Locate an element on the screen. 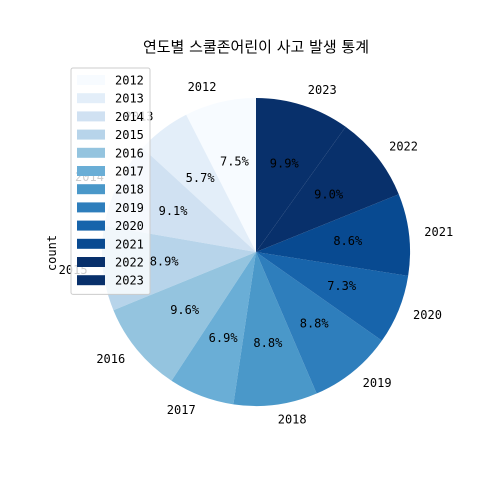 This screenshot has width=500, height=504. legend-swatch-2012 is located at coordinates (91, 80).